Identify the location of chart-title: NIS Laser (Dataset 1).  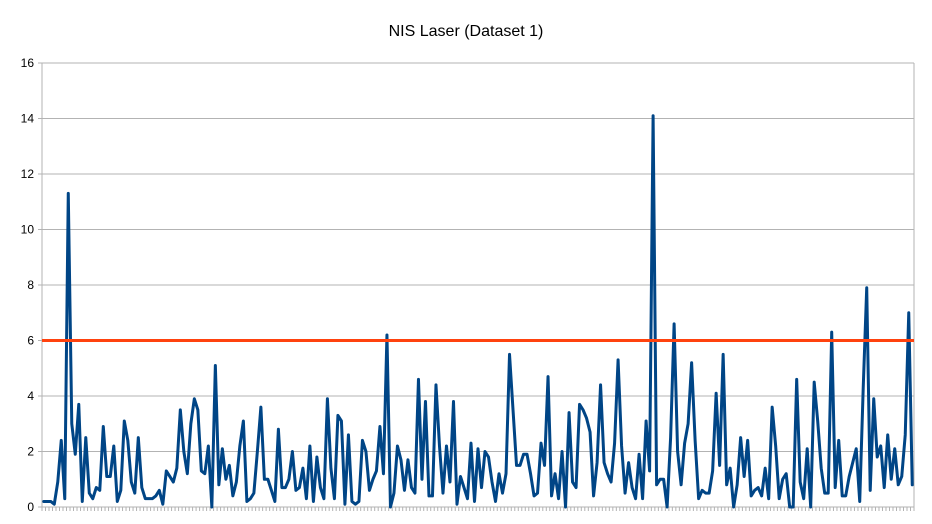
(466, 31).